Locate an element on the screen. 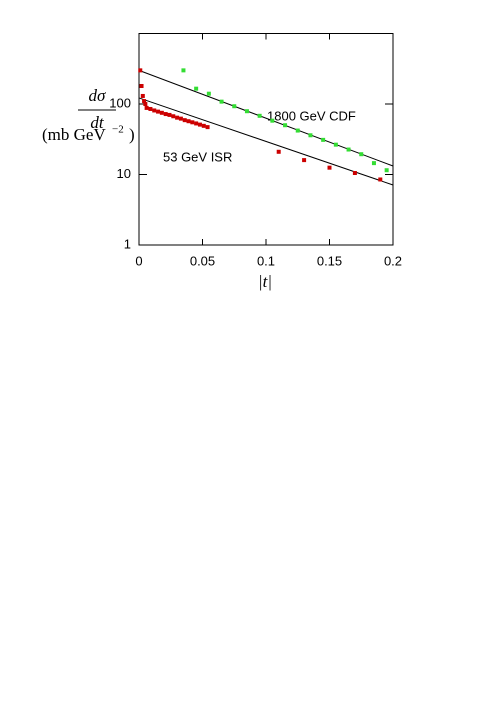 This screenshot has height=707, width=500. x-tick-label: 0.2 is located at coordinates (393, 260).